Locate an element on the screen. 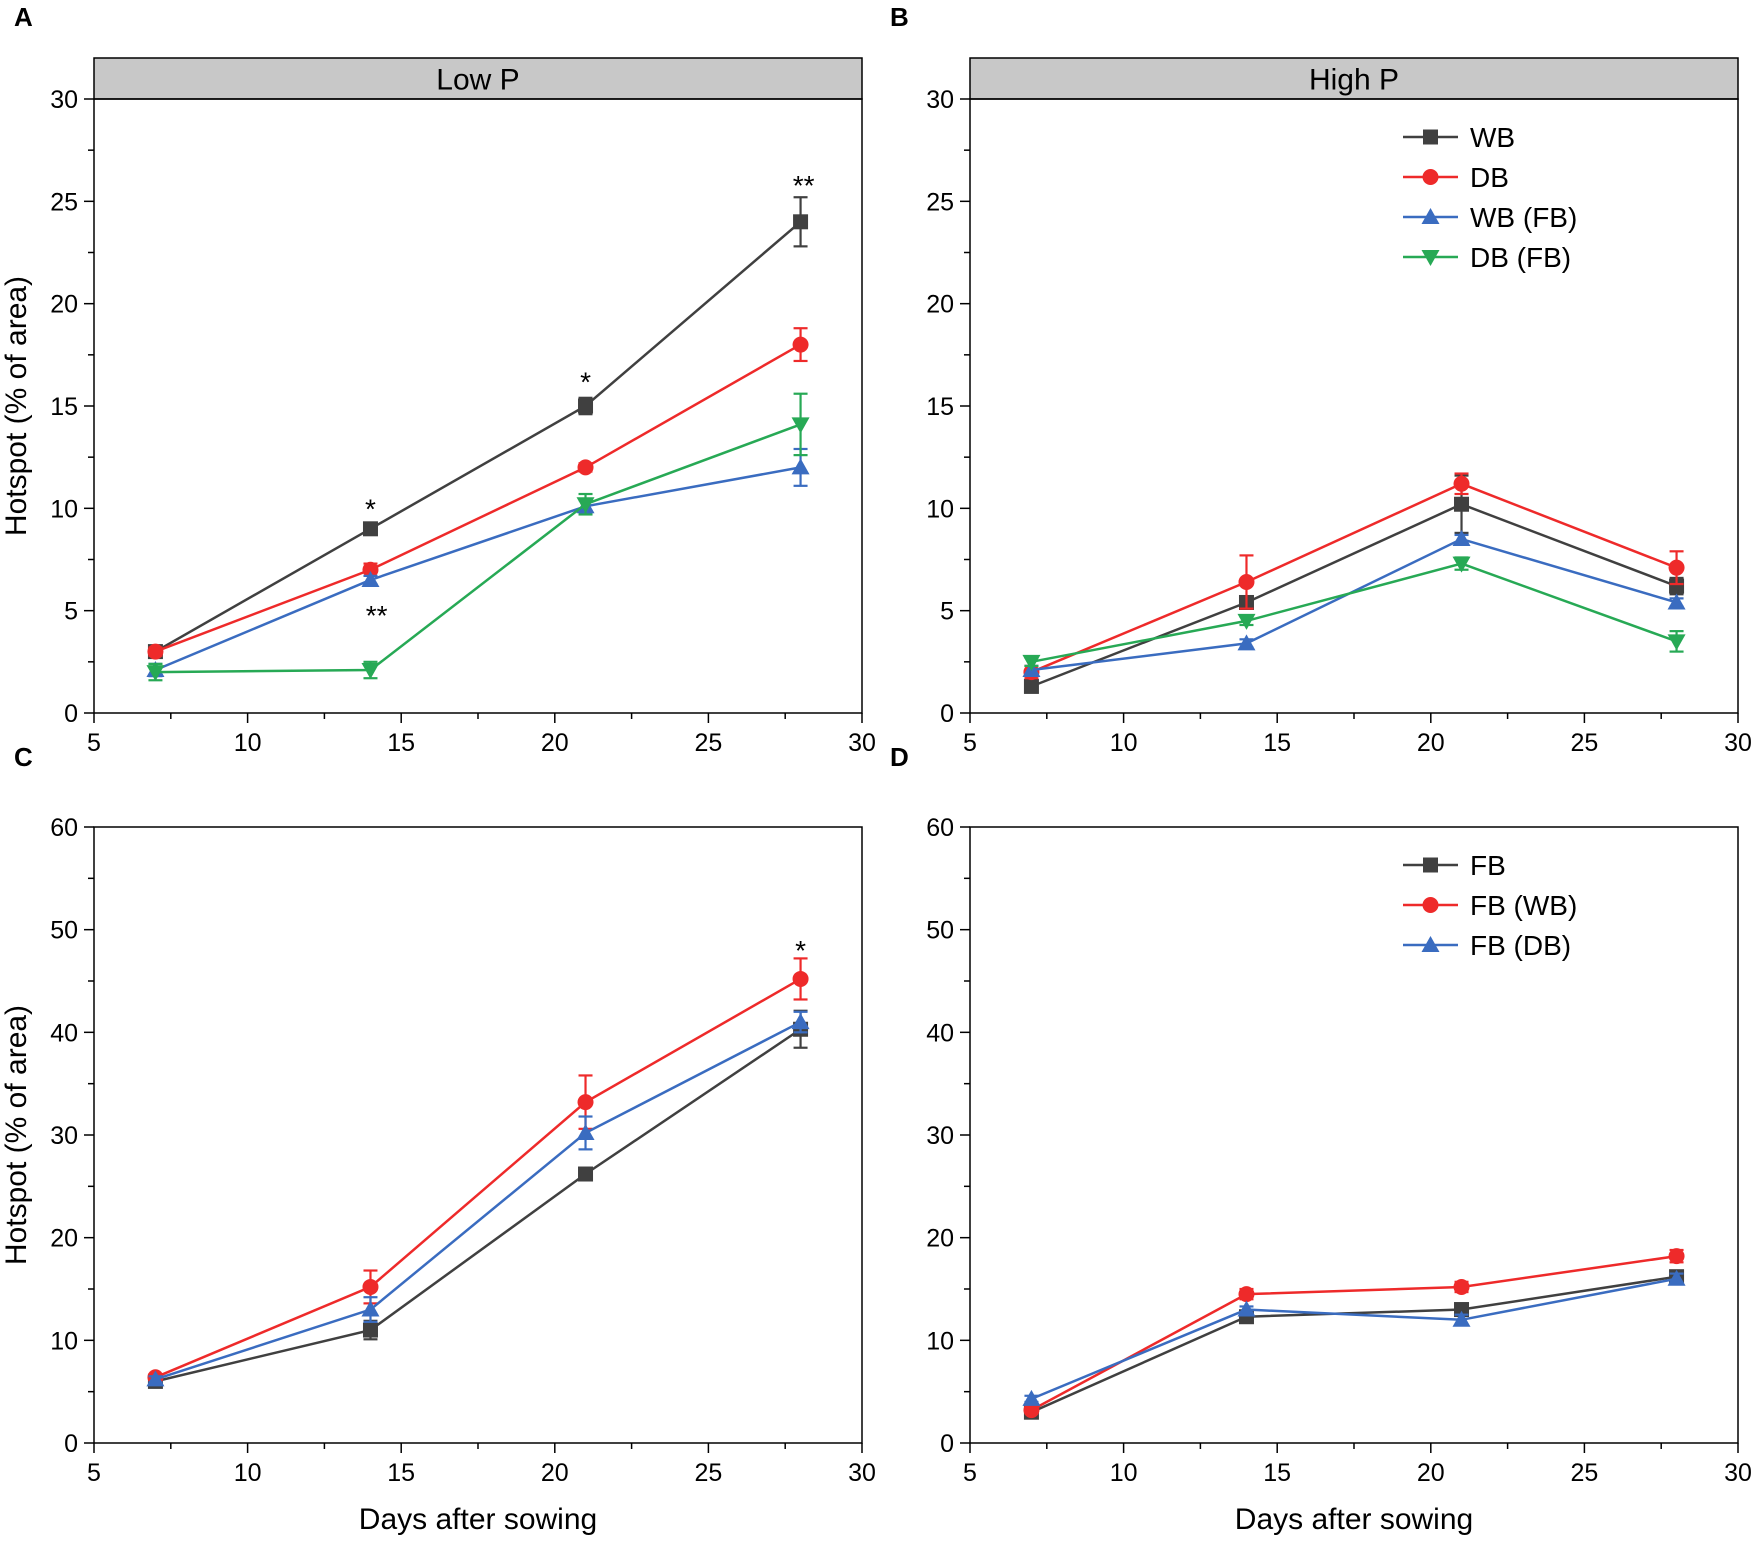 Image resolution: width=1754 pixels, height=1547 pixels. strip-title: Low P is located at coordinates (477, 80).